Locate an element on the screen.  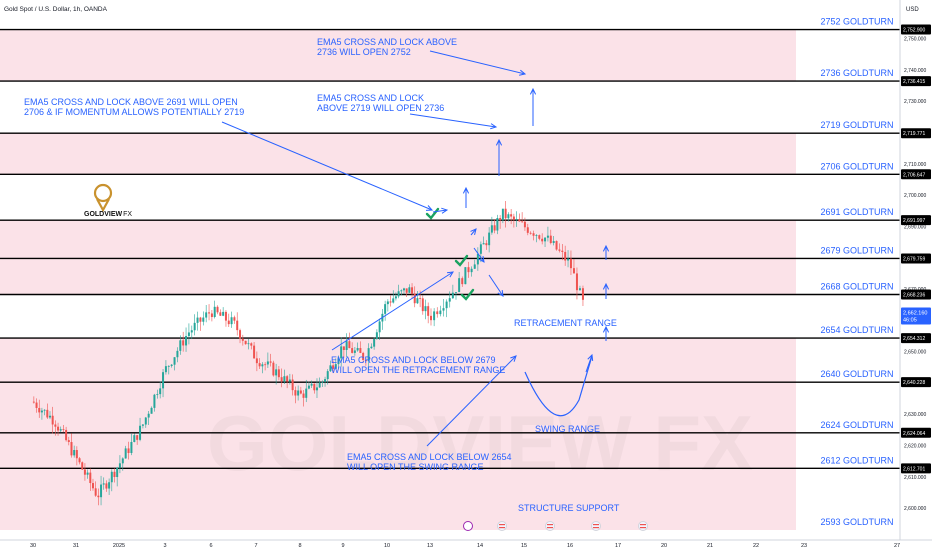
y-tick-2: 2,730.000 is located at coordinates (915, 102).